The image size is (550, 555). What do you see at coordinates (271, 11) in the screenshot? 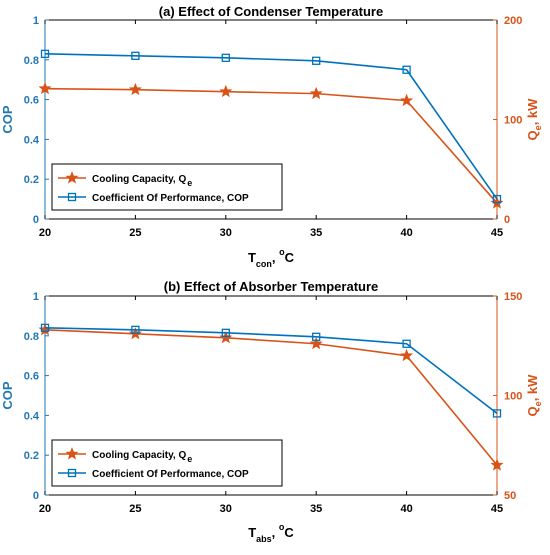
I see `chart-title: (a) Effect of Condenser Temperature` at bounding box center [271, 11].